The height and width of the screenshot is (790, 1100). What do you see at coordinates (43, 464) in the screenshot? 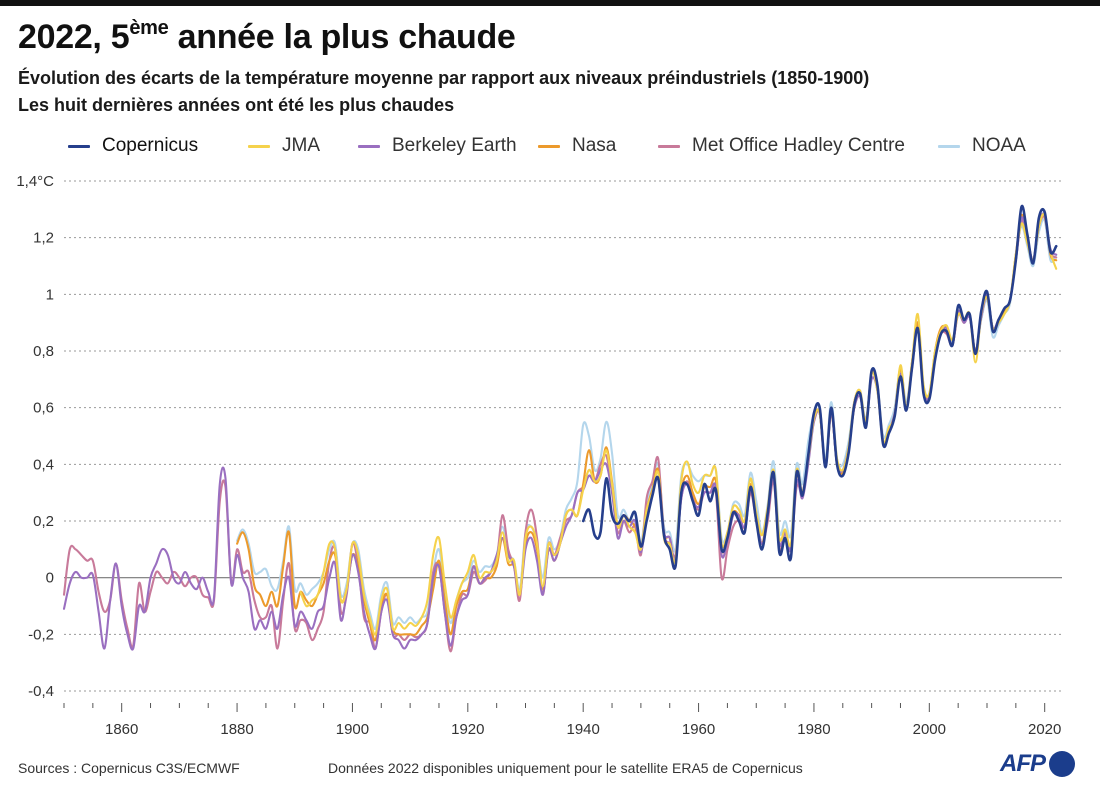
I see `y-tick-label: 0,4` at bounding box center [43, 464].